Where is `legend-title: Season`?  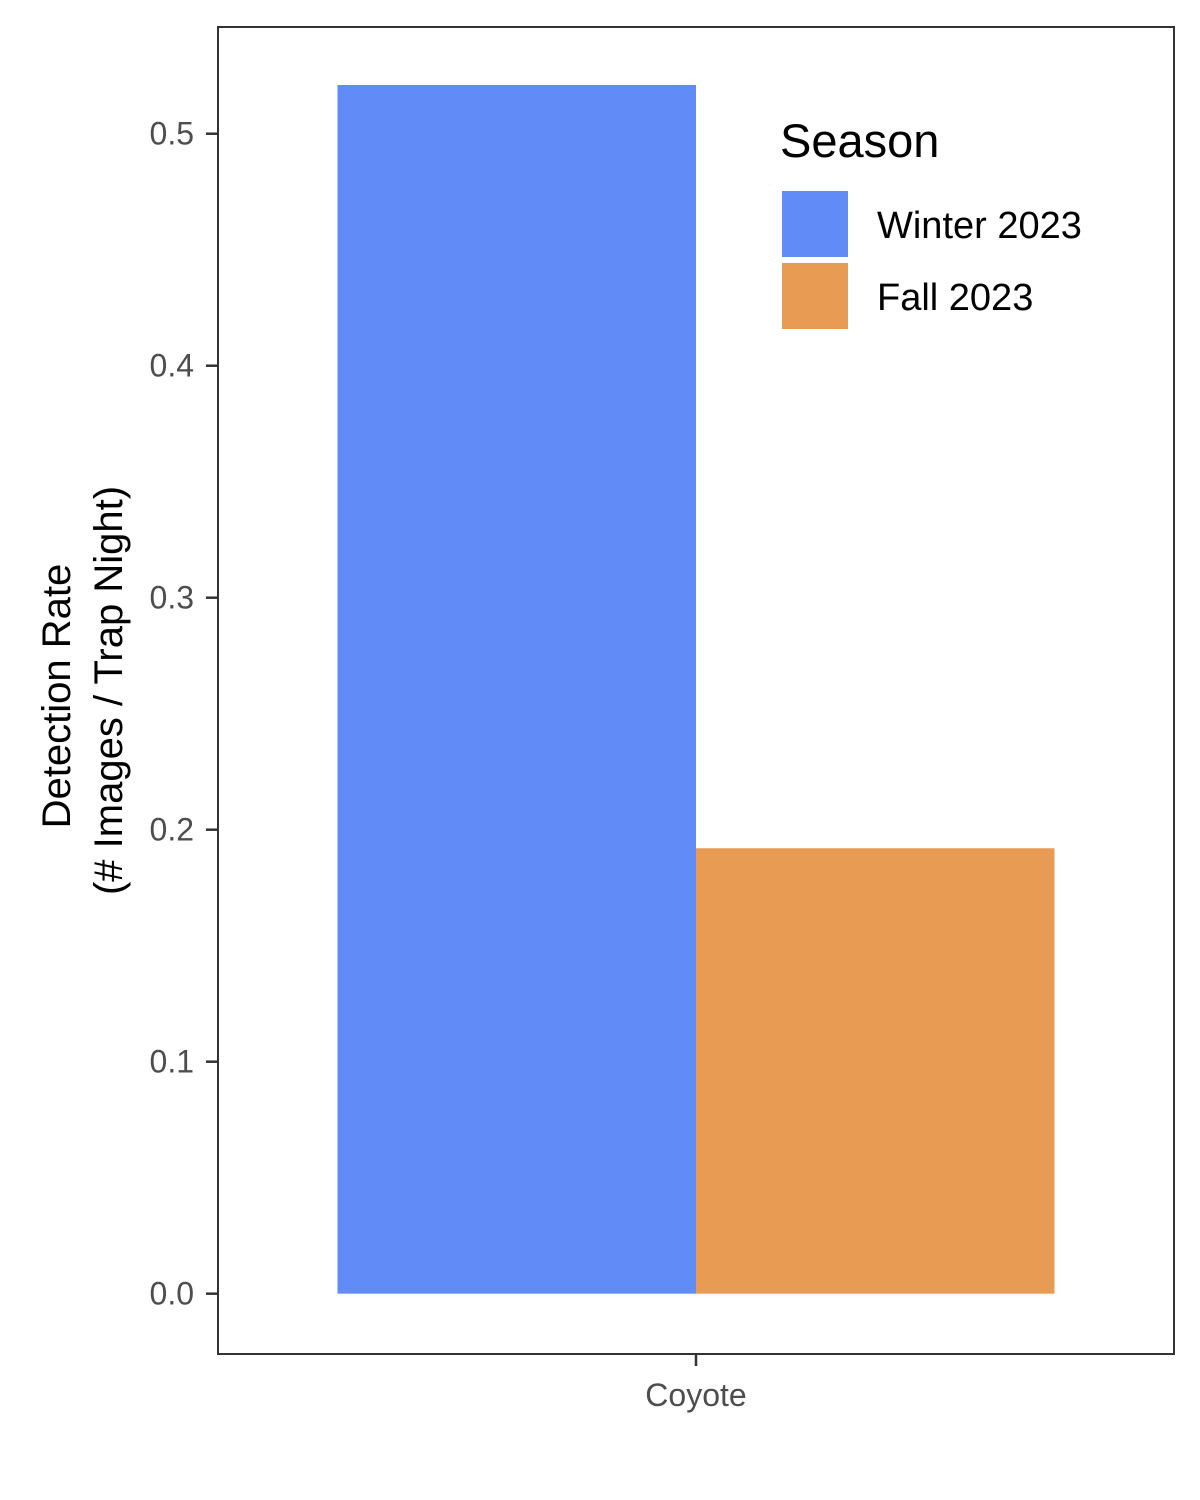 legend-title: Season is located at coordinates (859, 140).